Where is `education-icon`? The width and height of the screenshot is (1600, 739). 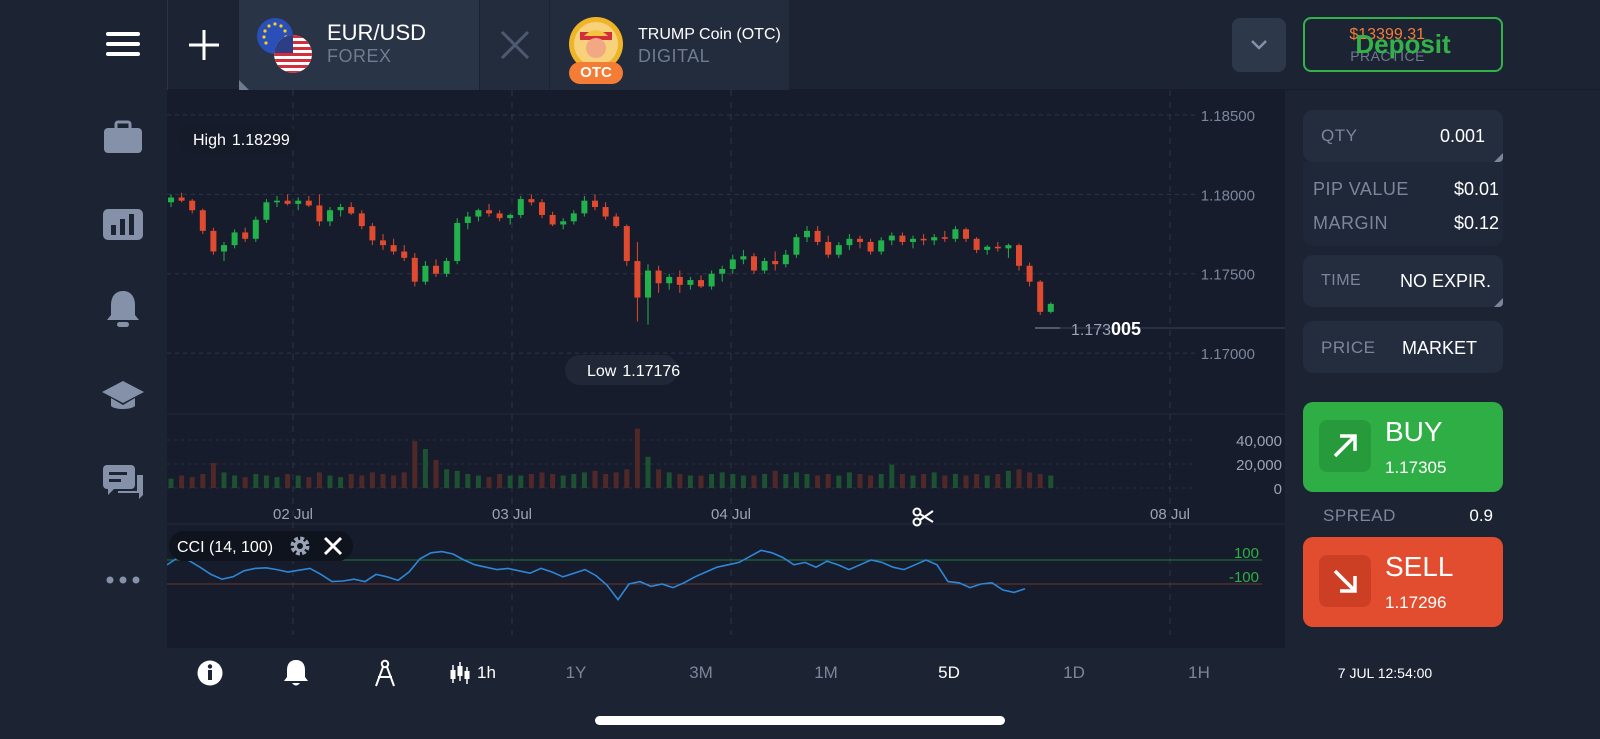
education-icon is located at coordinates (123, 396).